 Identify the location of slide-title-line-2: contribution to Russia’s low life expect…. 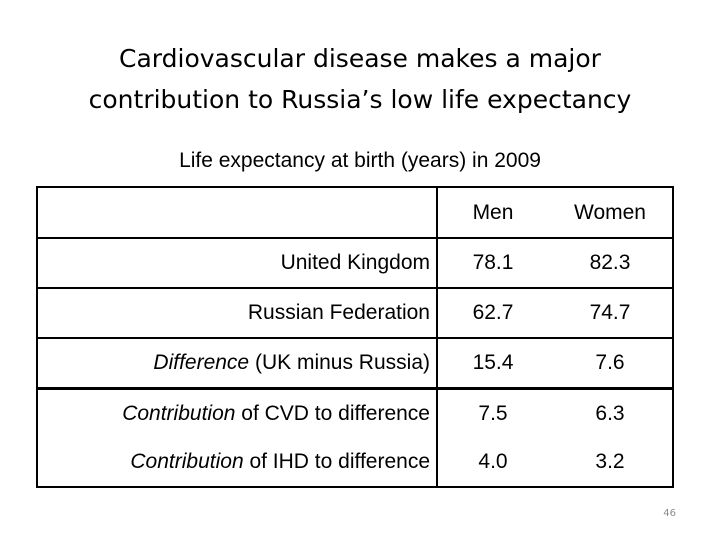
(360, 99).